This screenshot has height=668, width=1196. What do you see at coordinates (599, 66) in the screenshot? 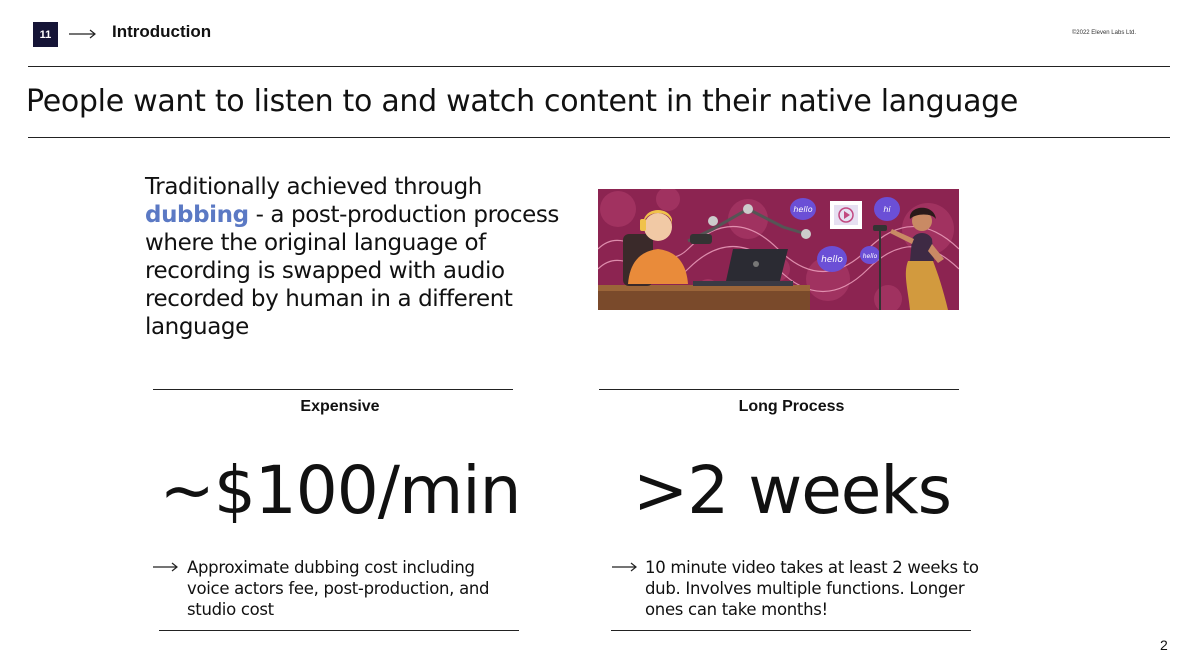
I see `header-divider` at bounding box center [599, 66].